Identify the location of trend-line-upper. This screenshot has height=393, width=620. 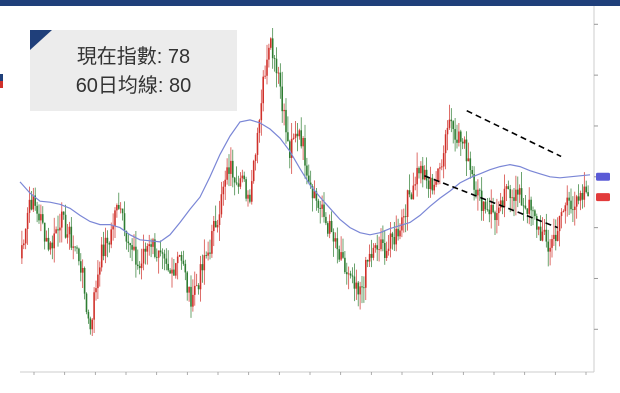
(514, 133).